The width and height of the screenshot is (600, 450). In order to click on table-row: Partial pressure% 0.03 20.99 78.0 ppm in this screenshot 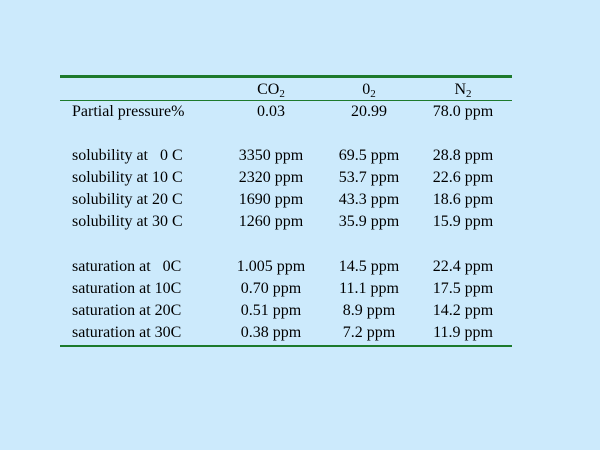, I will do `click(300, 112)`.